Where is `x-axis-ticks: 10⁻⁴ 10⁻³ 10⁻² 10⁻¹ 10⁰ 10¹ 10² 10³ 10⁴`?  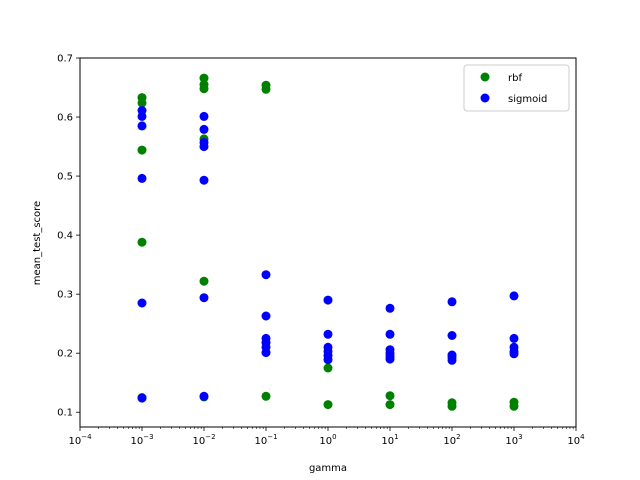
x-axis-ticks: 10⁻⁴ 10⁻³ 10⁻² 10⁻¹ 10⁰ 10¹ 10² 10³ 10⁴ is located at coordinates (326, 437).